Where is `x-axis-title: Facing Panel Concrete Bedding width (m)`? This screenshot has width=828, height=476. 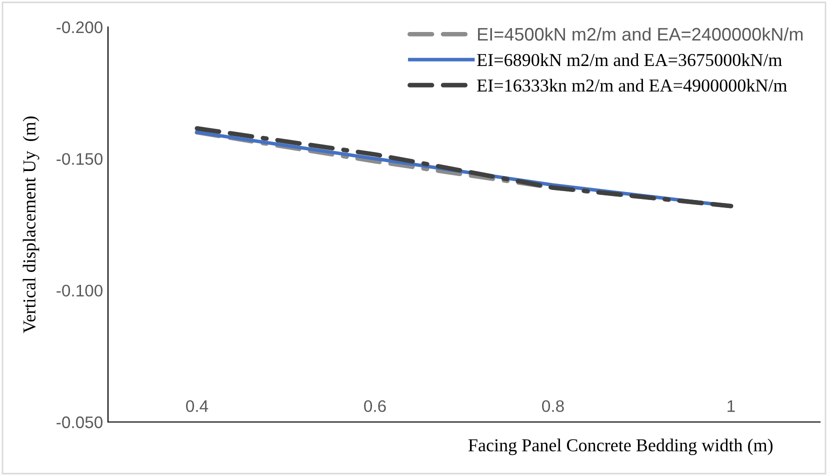 x-axis-title: Facing Panel Concrete Bedding width (m) is located at coordinates (620, 447).